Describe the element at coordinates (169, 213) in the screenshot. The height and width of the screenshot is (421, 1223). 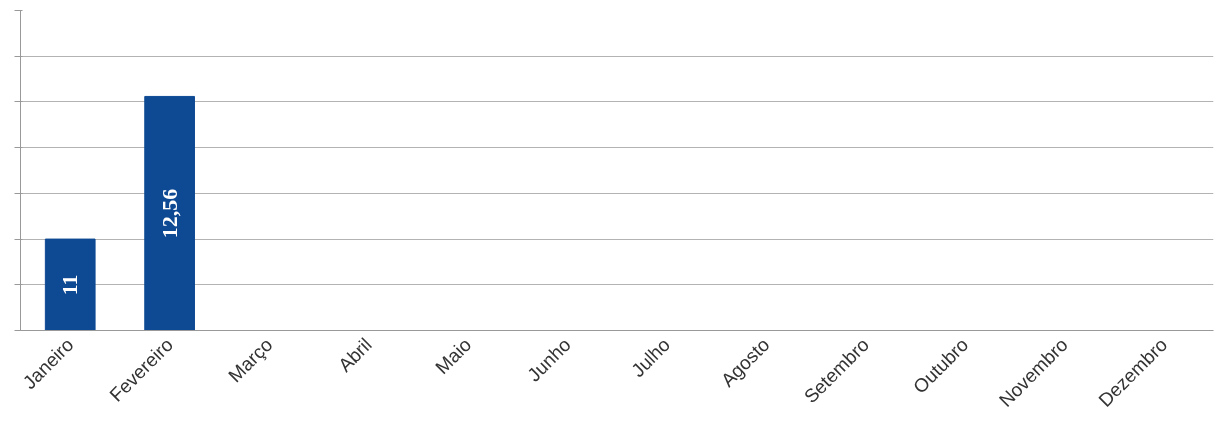
I see `data-label: 12,56` at that location.